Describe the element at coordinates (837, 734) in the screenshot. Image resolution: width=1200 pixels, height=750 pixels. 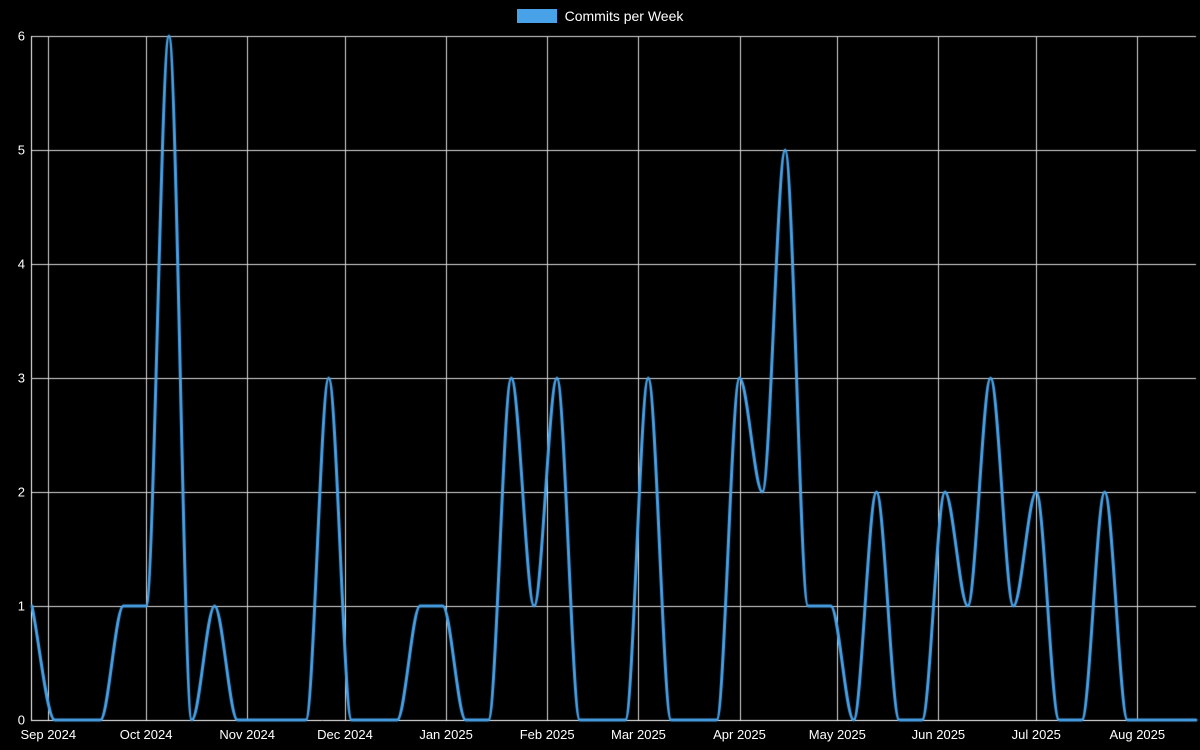
I see `x-axis-tick-label: May 2025` at that location.